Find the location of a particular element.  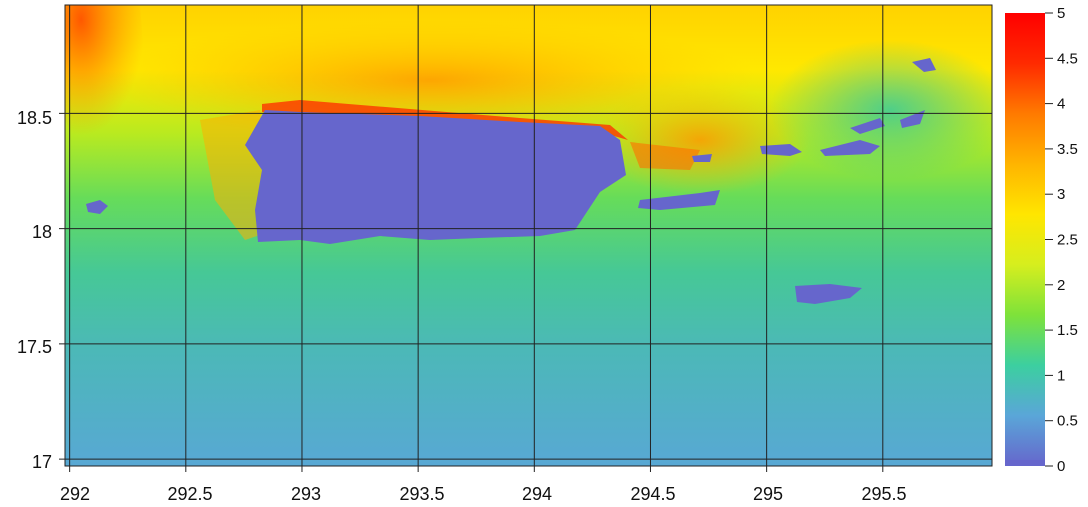

colorbar-land-swatch is located at coordinates (1025, 463).